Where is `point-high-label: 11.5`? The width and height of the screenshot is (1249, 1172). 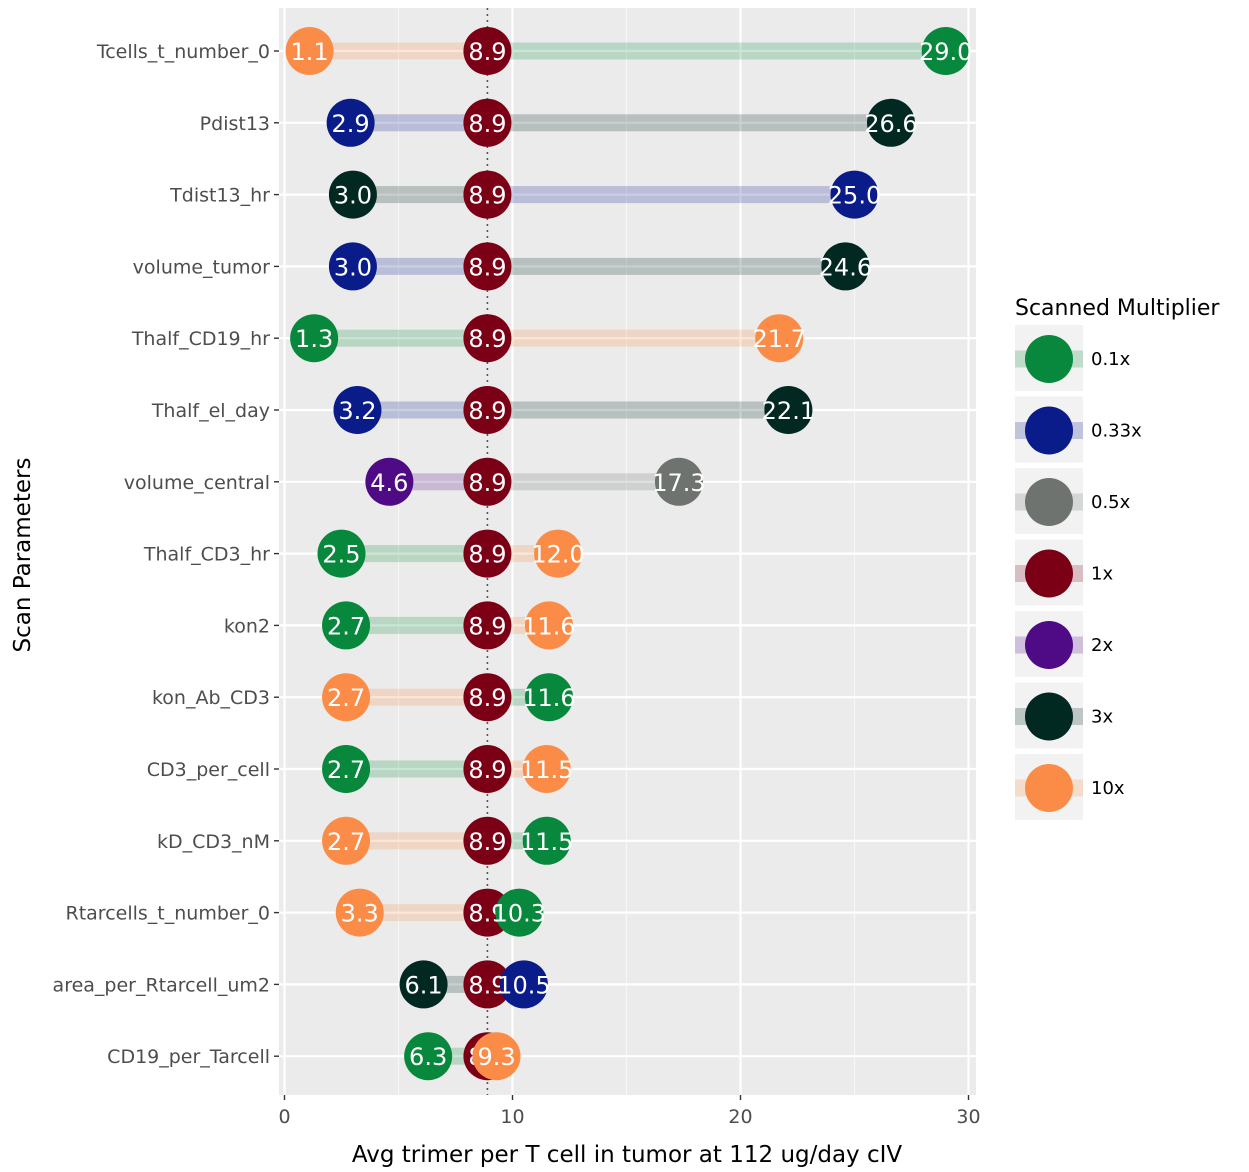
point-high-label: 11.5 is located at coordinates (546, 770).